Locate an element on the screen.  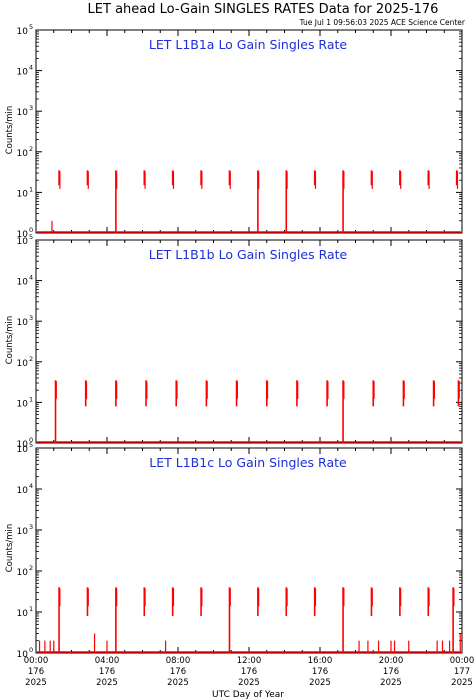
panel-title: LET L1B1a Lo Gain Singles Rate is located at coordinates (248, 44).